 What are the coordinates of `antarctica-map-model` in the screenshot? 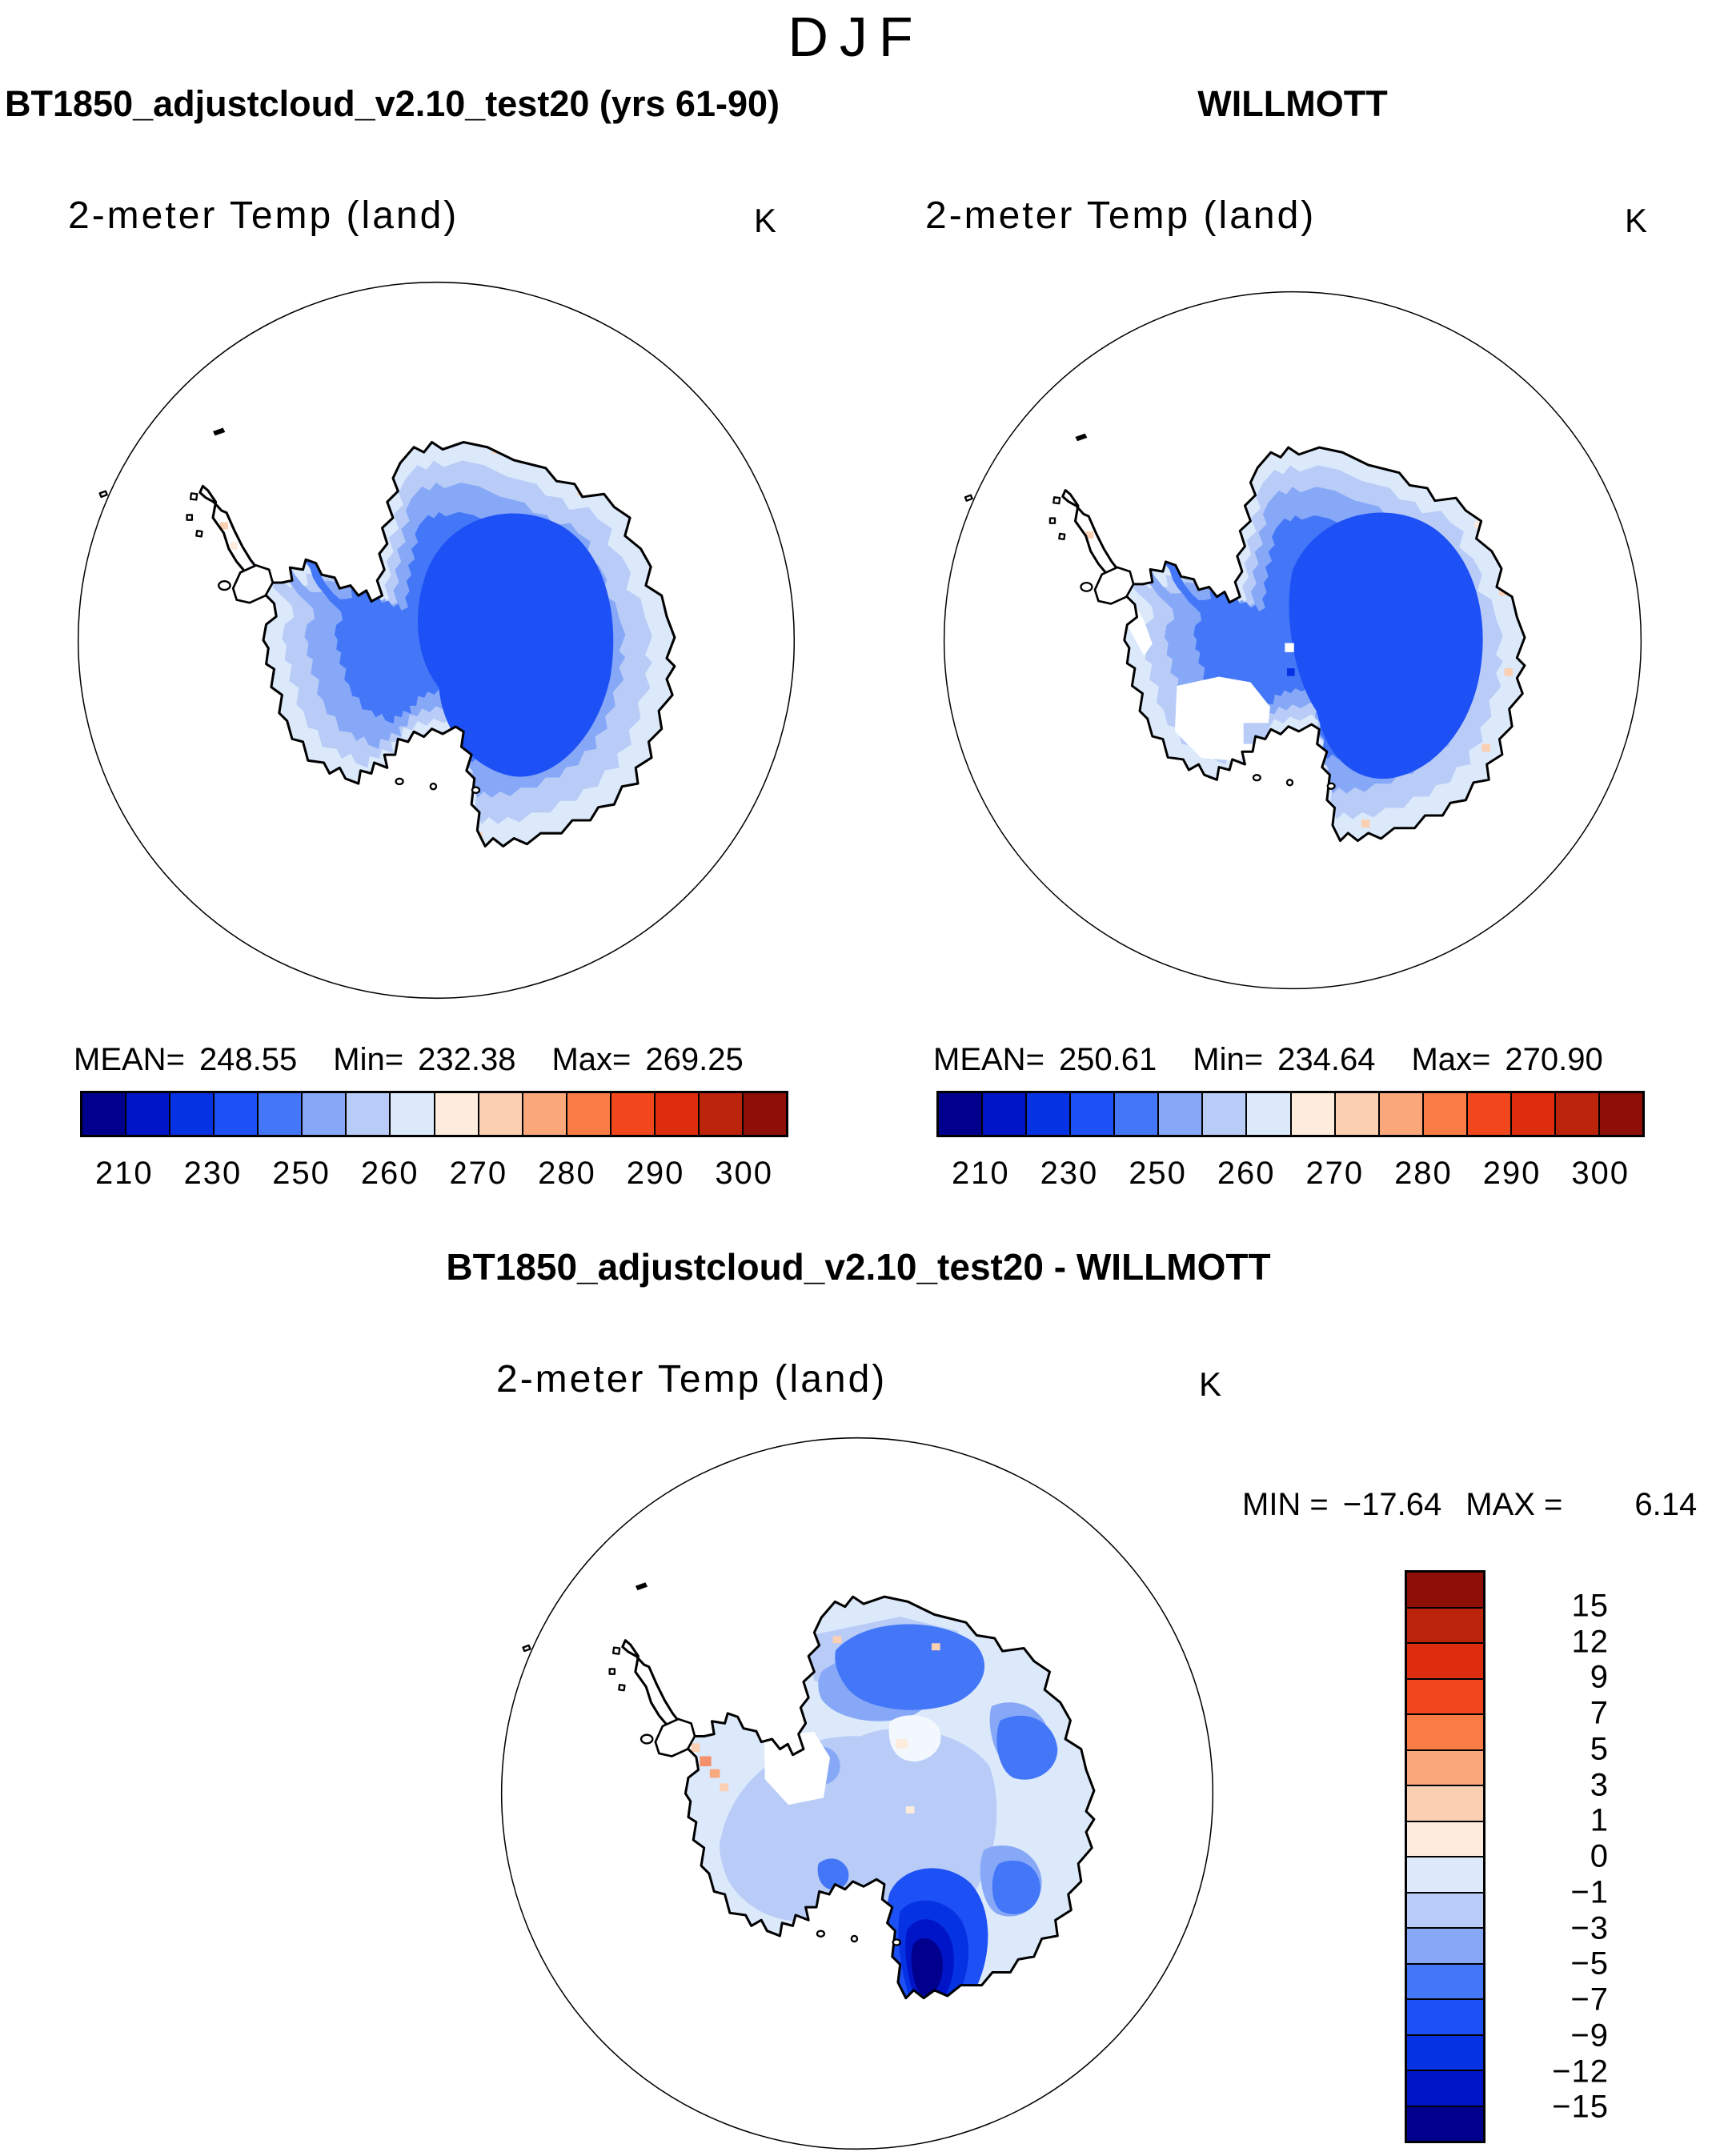 It's located at (436, 640).